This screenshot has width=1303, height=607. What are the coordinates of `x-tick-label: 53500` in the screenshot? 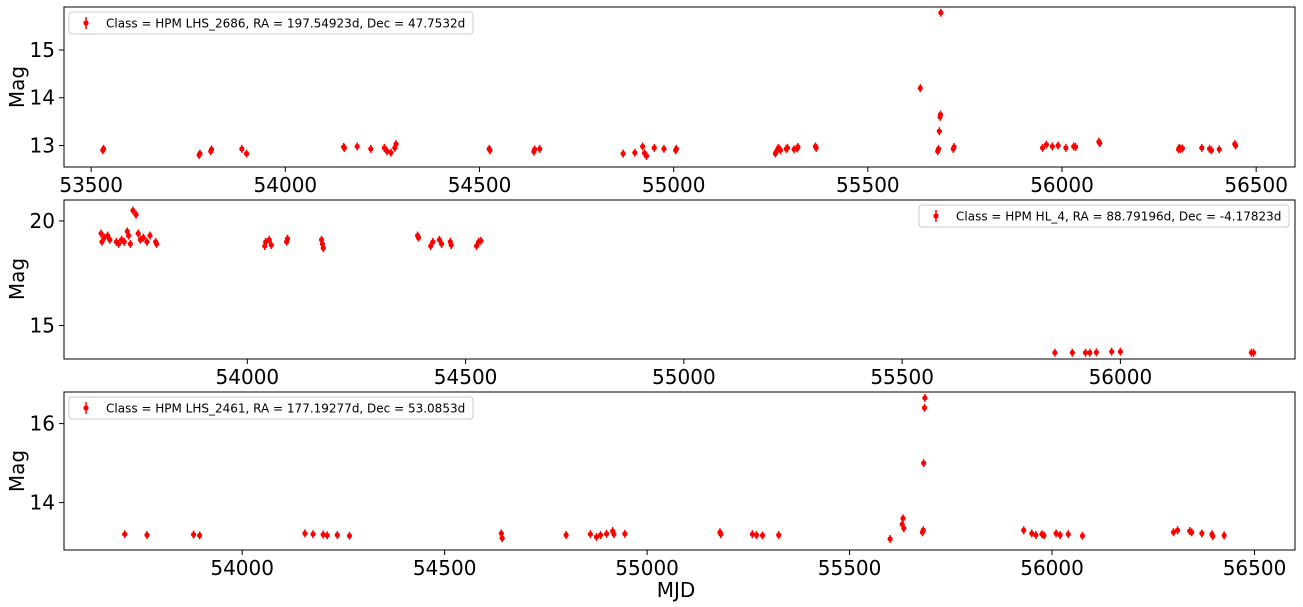 It's located at (91, 185).